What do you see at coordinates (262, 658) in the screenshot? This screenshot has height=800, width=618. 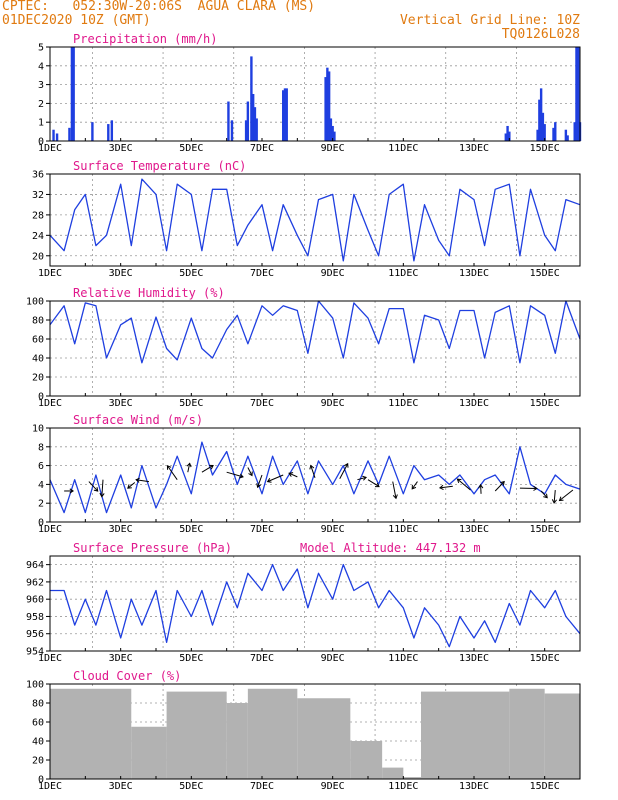 I see `p5-xtick-label: 7DEC` at bounding box center [262, 658].